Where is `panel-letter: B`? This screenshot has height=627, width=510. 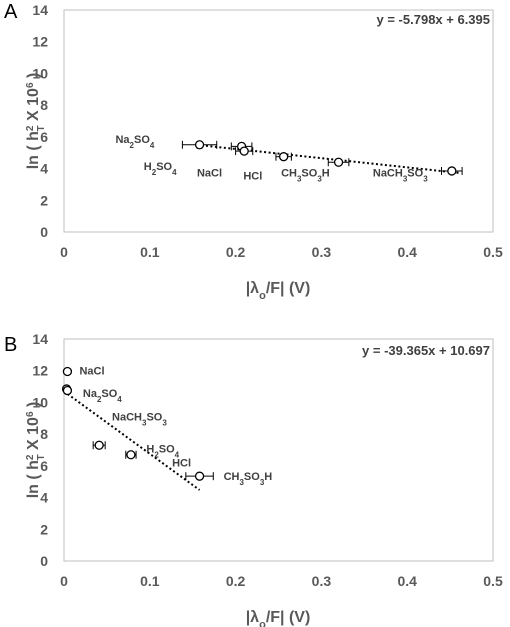
panel-letter: B is located at coordinates (10, 345).